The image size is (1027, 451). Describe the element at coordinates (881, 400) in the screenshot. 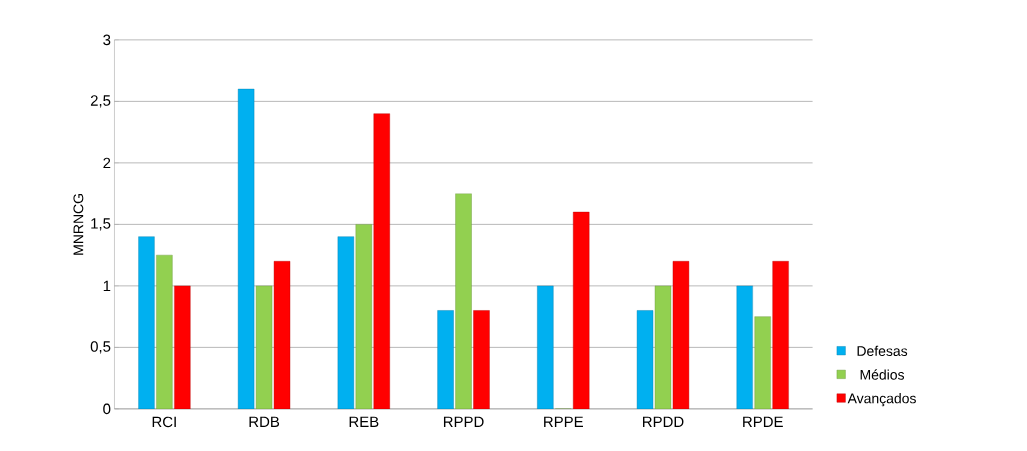

I see `legend-label: Avançados` at that location.